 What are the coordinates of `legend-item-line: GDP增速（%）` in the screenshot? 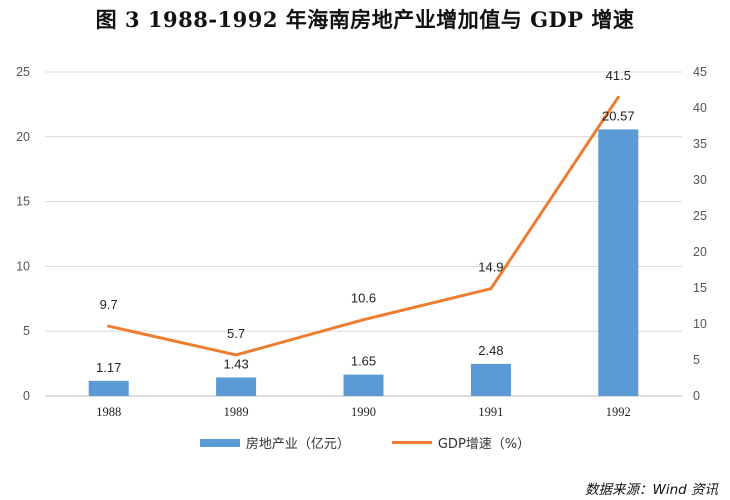 It's located at (461, 442).